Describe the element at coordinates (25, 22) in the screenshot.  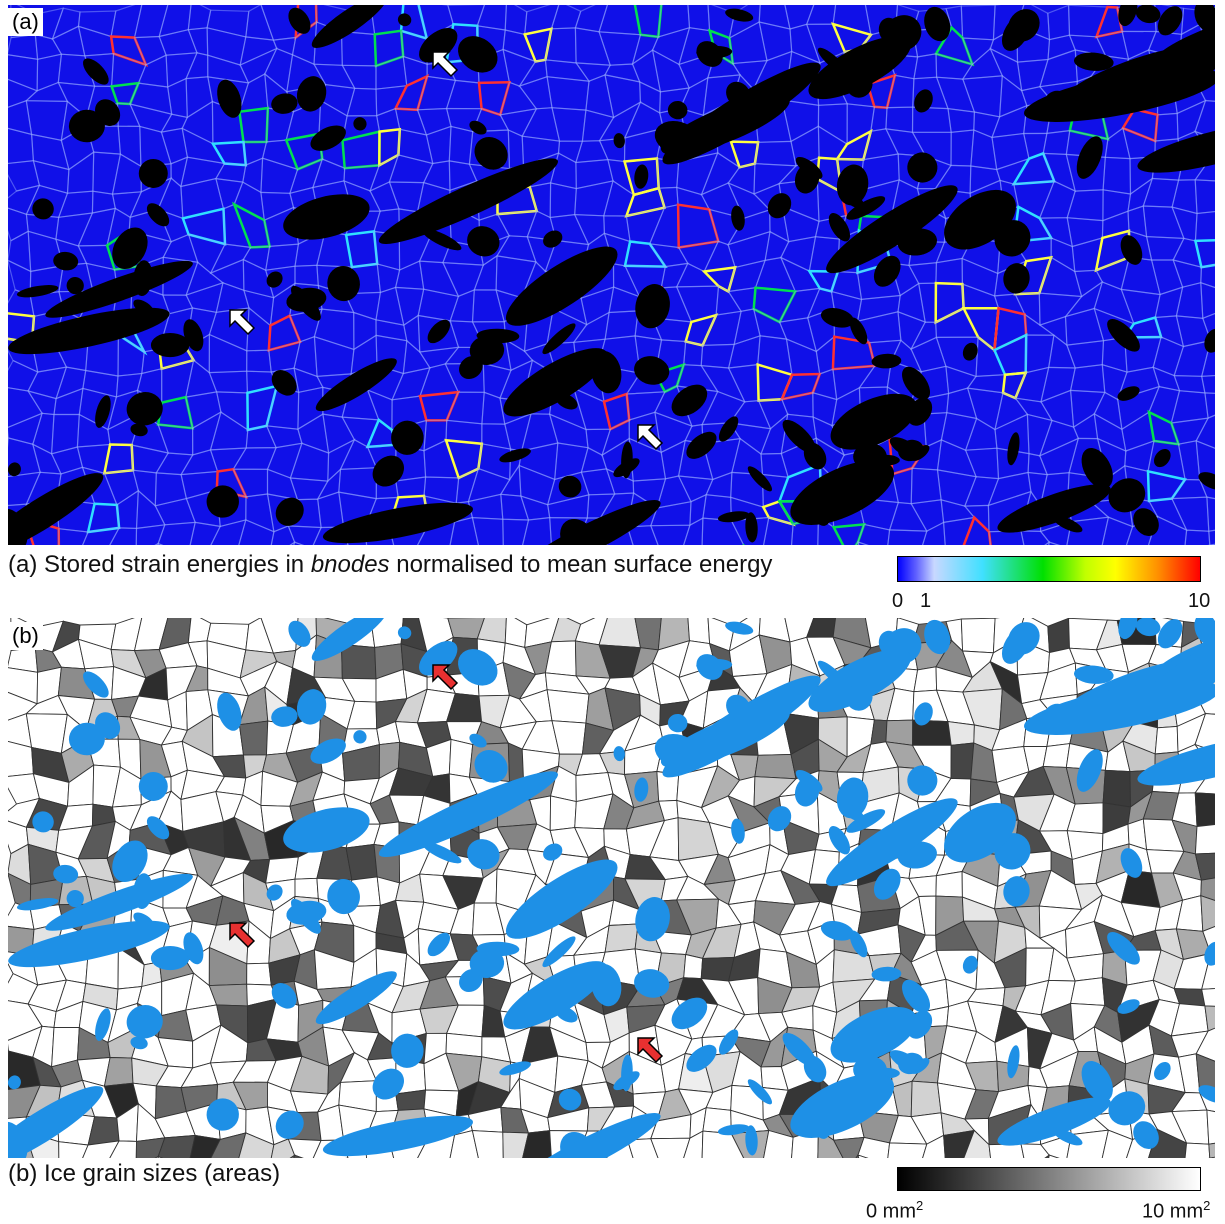
I see `panel-label: (a)` at that location.